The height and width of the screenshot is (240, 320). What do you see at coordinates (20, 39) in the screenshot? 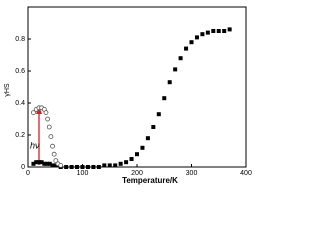
I see `y-tick-label: 0.8` at bounding box center [20, 39].